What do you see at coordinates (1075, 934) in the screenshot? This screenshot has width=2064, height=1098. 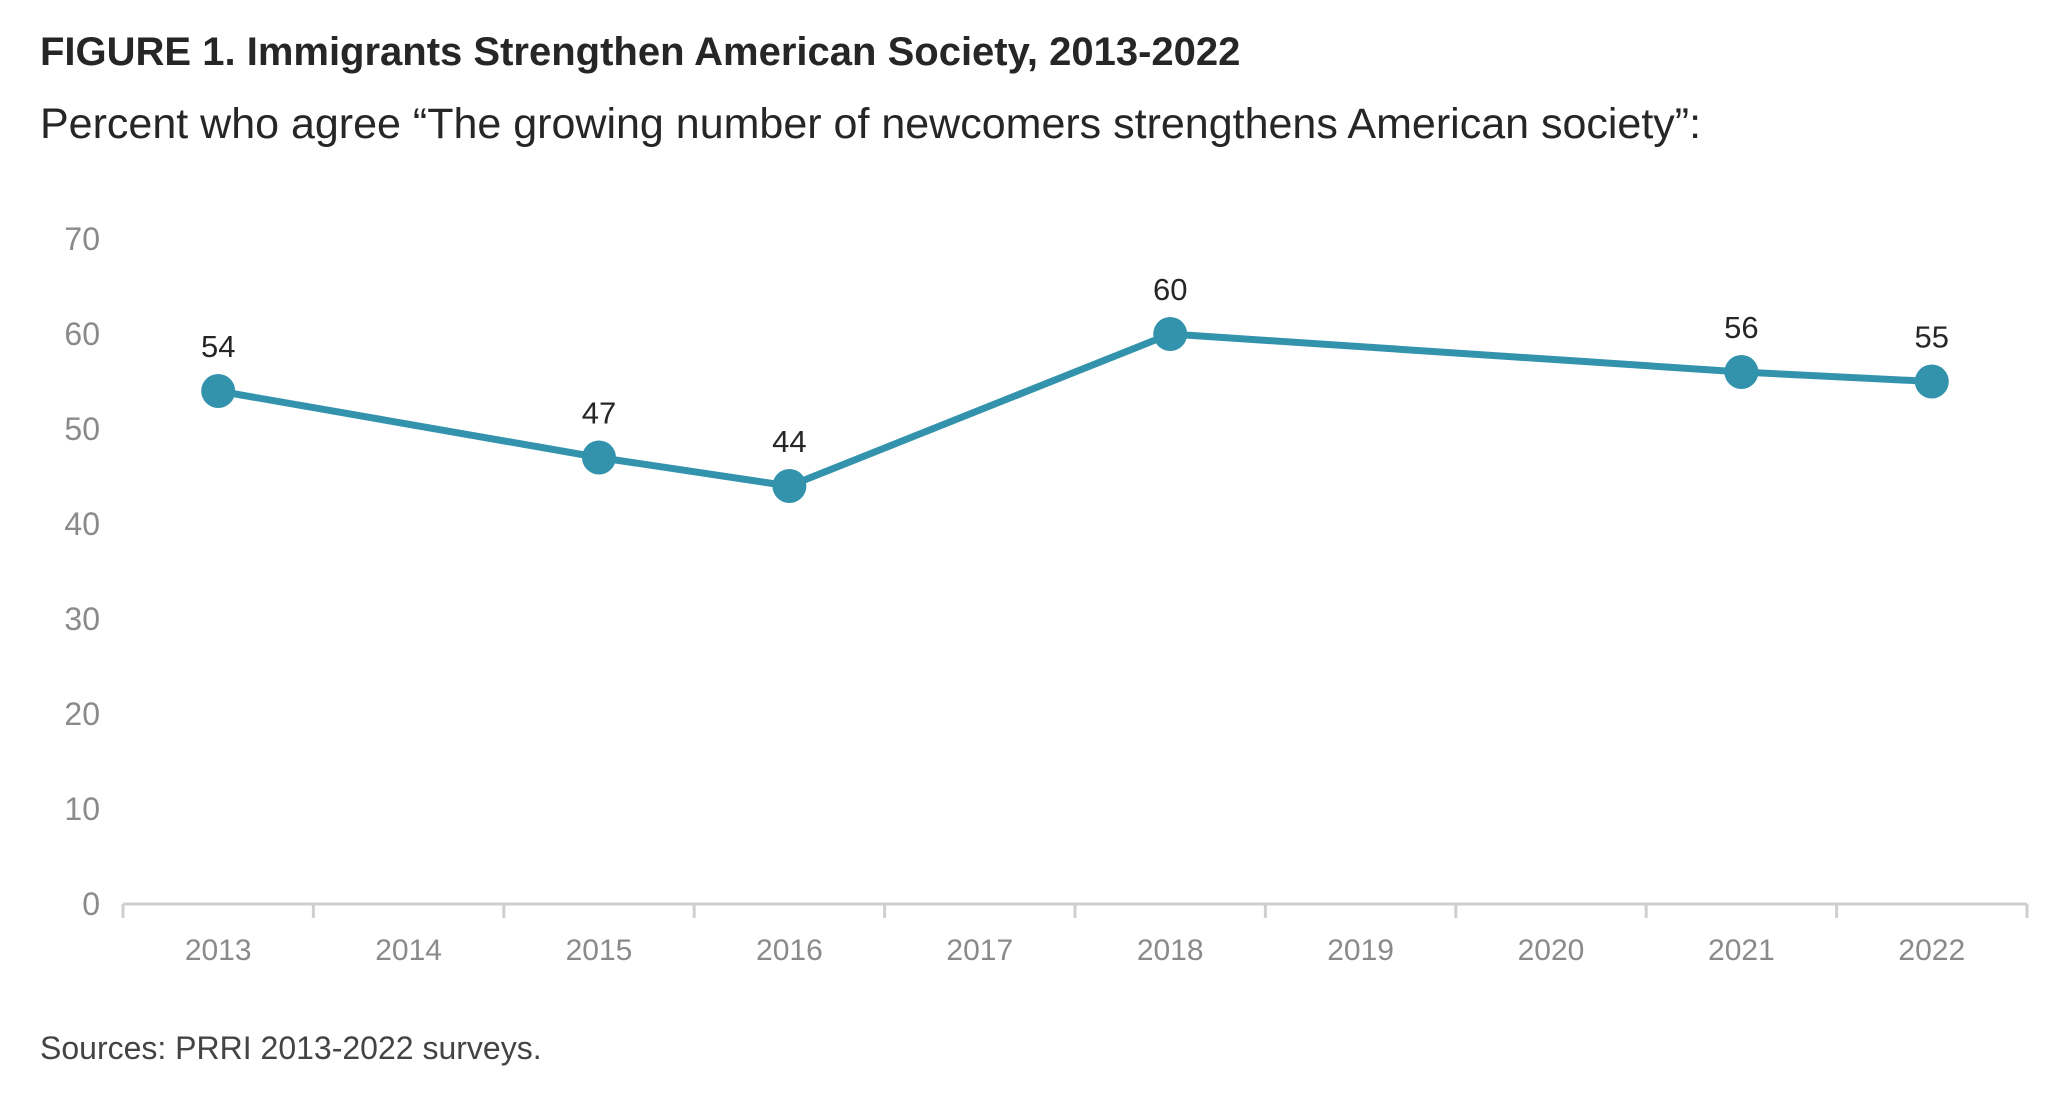 I see `x-axis: 2013 2014 2015 2016 2017 2018 2019 2020 2021 2022` at bounding box center [1075, 934].